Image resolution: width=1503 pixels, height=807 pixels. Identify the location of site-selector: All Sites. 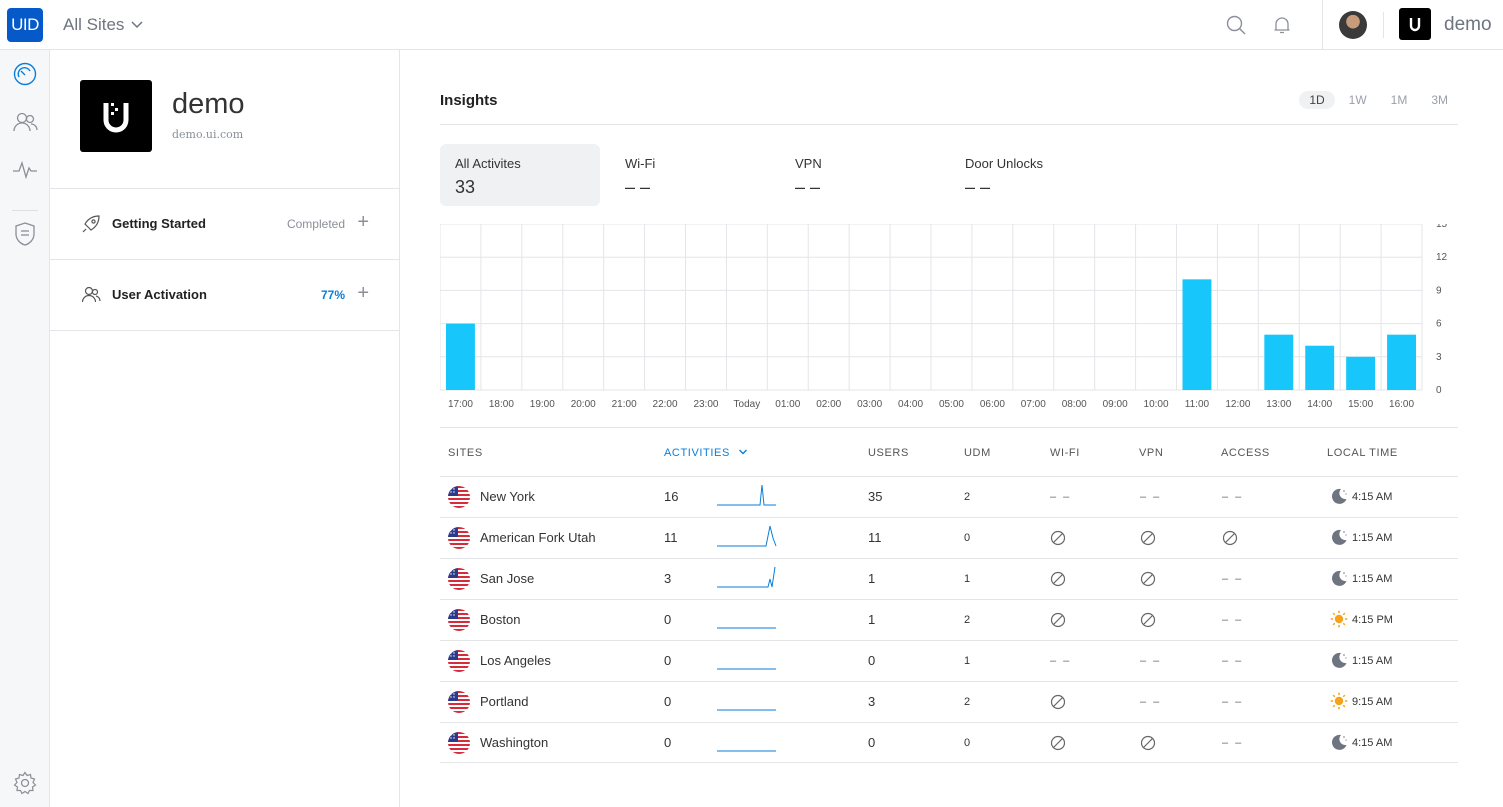
(103, 25).